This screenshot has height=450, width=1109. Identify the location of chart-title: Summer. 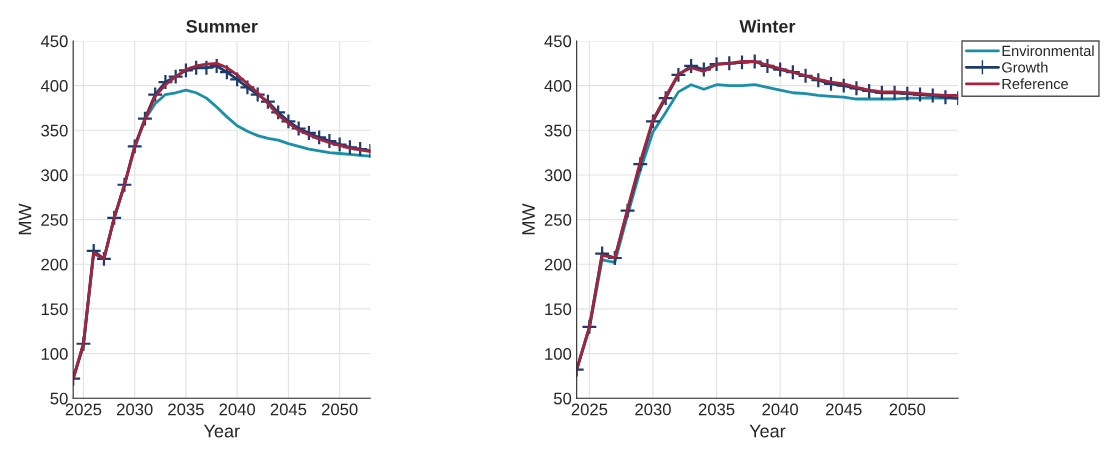
(222, 26).